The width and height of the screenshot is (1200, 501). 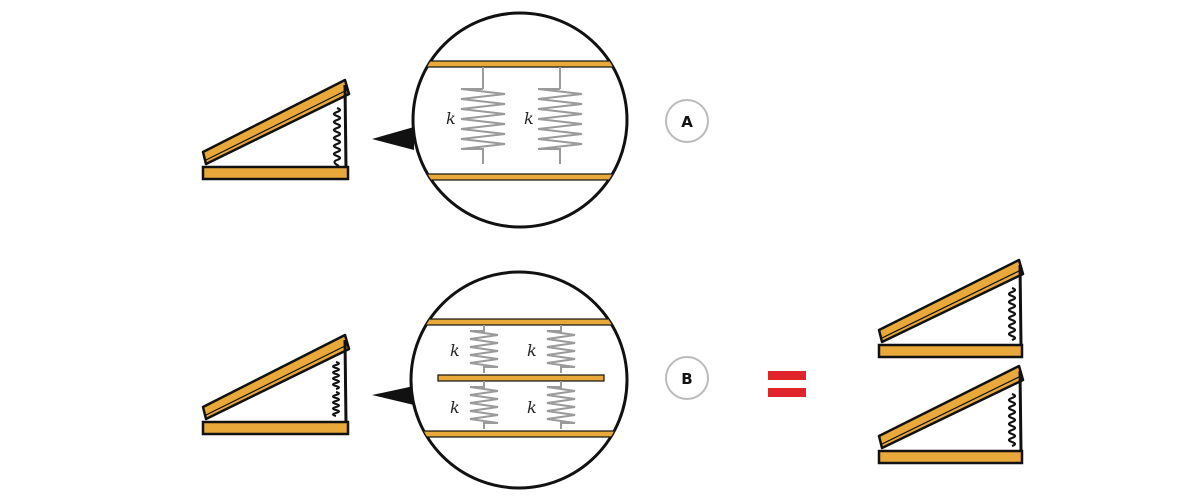 I want to click on coil-spring-upper, so click(x=336, y=375).